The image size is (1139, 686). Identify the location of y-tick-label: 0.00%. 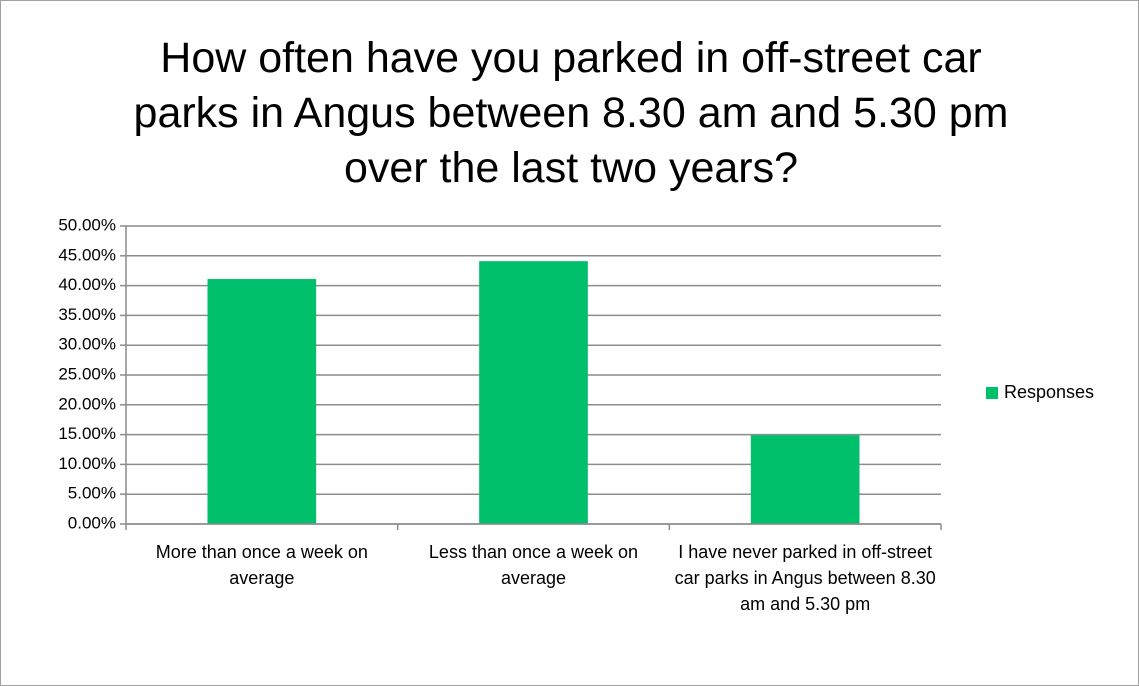
(92, 522).